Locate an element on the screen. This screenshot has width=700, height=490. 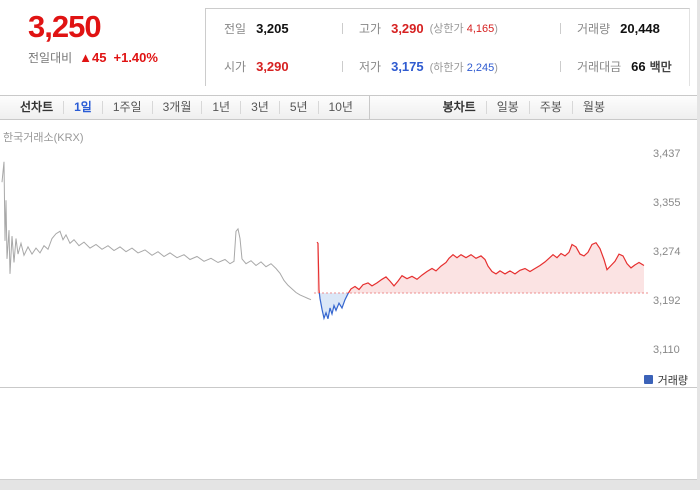
stat-low-label: 저가 is located at coordinates (370, 67).